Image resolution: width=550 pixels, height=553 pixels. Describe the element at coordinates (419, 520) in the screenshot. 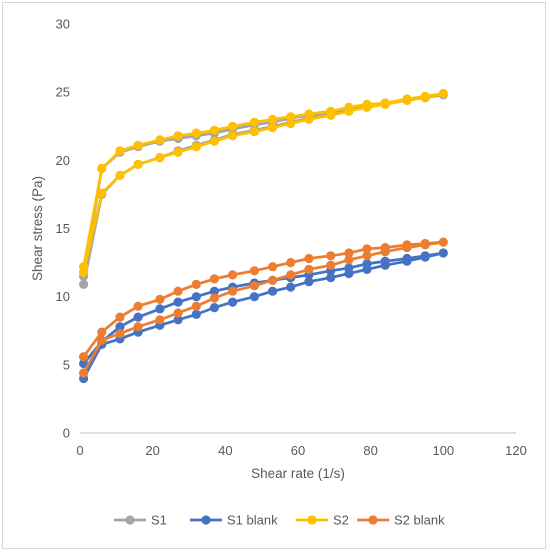

I see `legend-label: S2 blank` at that location.